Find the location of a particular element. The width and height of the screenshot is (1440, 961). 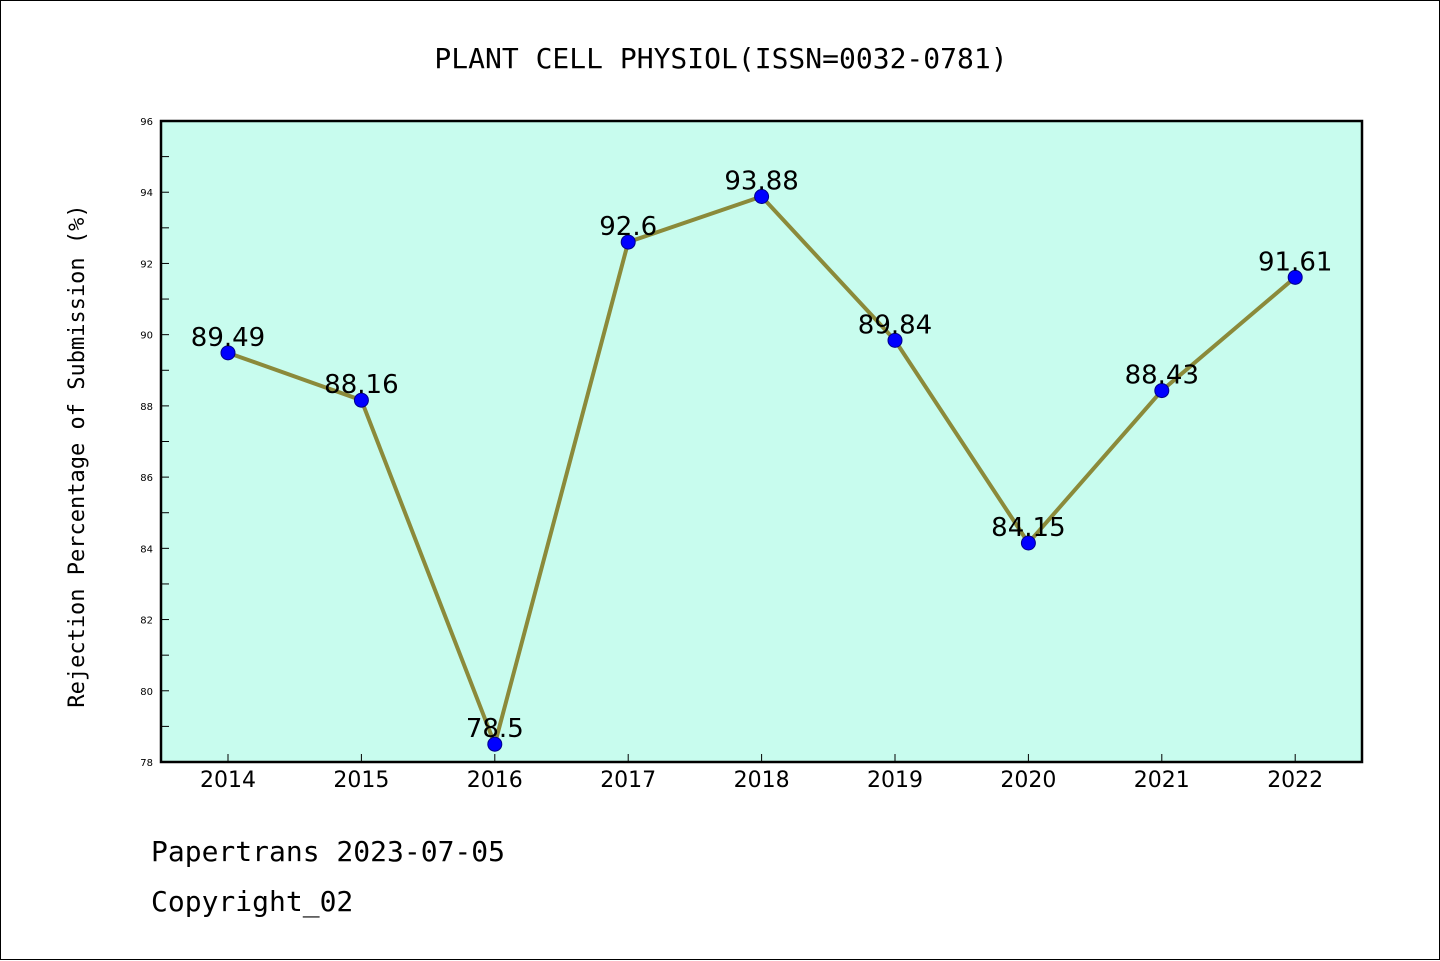

data-label: 89.84 is located at coordinates (895, 325).